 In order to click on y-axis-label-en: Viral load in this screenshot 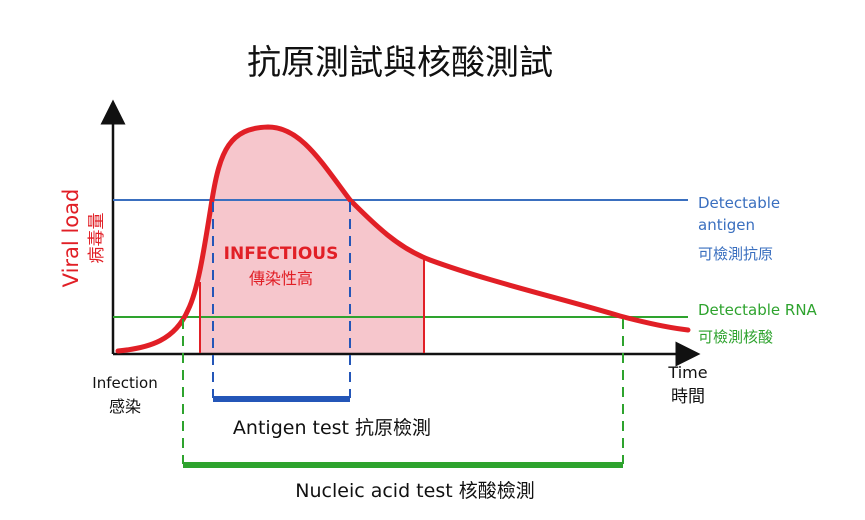, I will do `click(71, 238)`.